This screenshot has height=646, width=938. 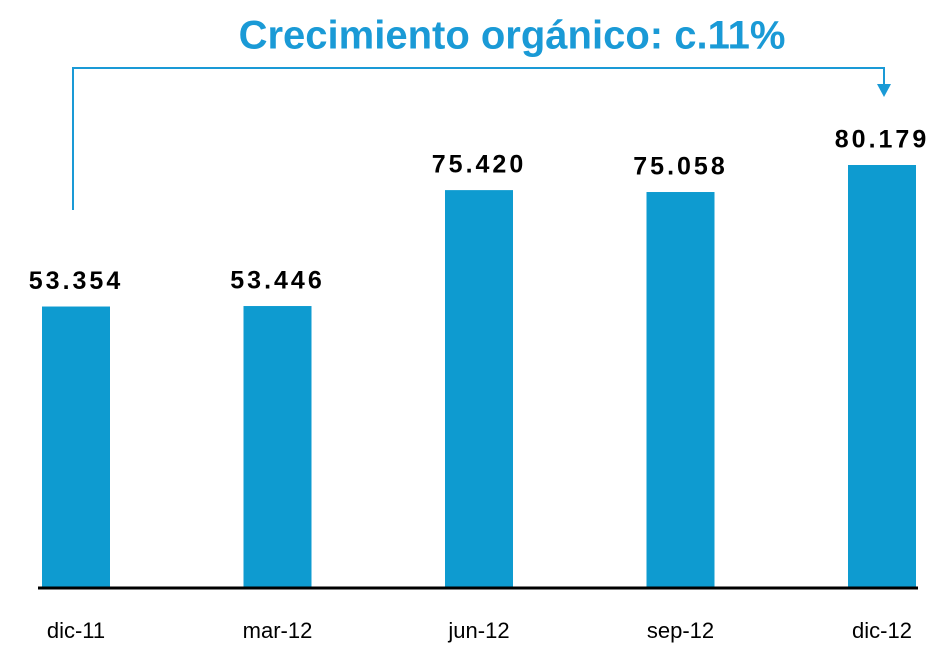 What do you see at coordinates (76, 281) in the screenshot?
I see `value-label: 53.354` at bounding box center [76, 281].